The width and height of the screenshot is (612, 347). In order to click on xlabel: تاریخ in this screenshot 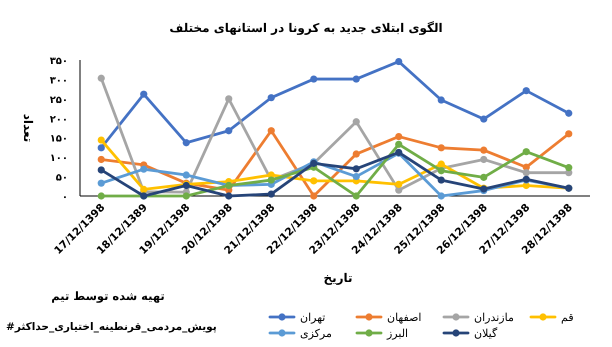, I will do `click(338, 278)`.